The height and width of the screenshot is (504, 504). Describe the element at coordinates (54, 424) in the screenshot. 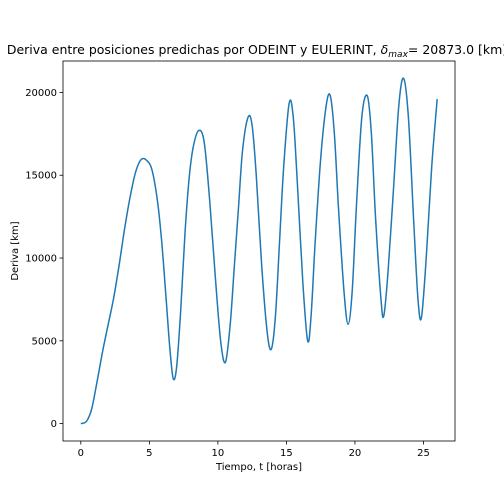

I see `y-tick-label: 0` at that location.